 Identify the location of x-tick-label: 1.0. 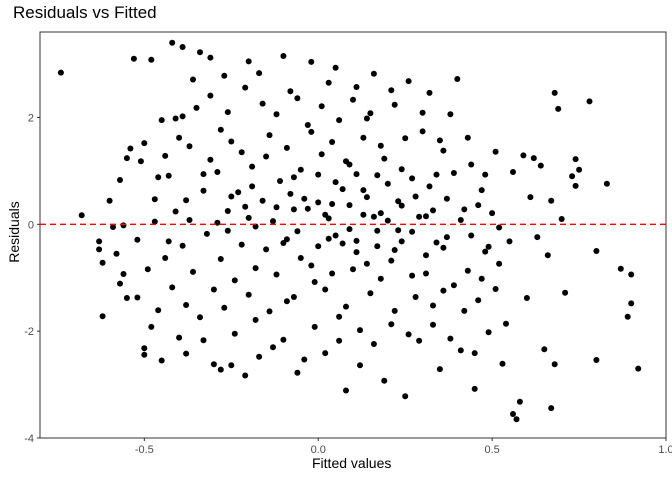
(665, 450).